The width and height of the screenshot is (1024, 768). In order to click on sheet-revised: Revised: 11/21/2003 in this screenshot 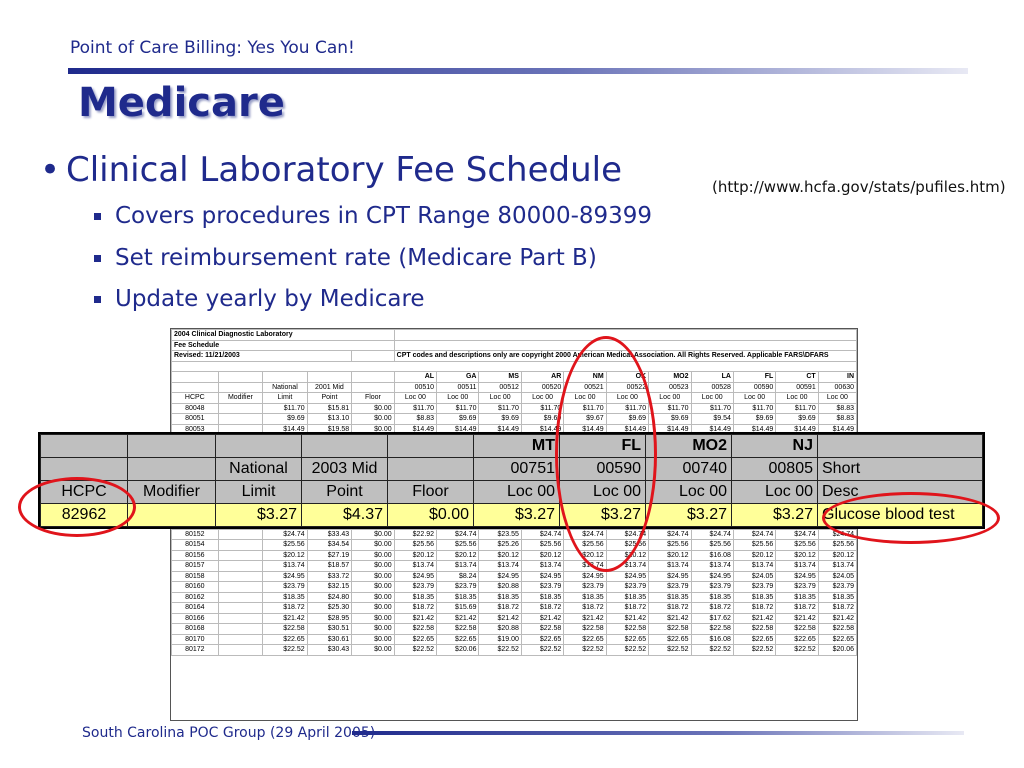, I will do `click(262, 356)`.